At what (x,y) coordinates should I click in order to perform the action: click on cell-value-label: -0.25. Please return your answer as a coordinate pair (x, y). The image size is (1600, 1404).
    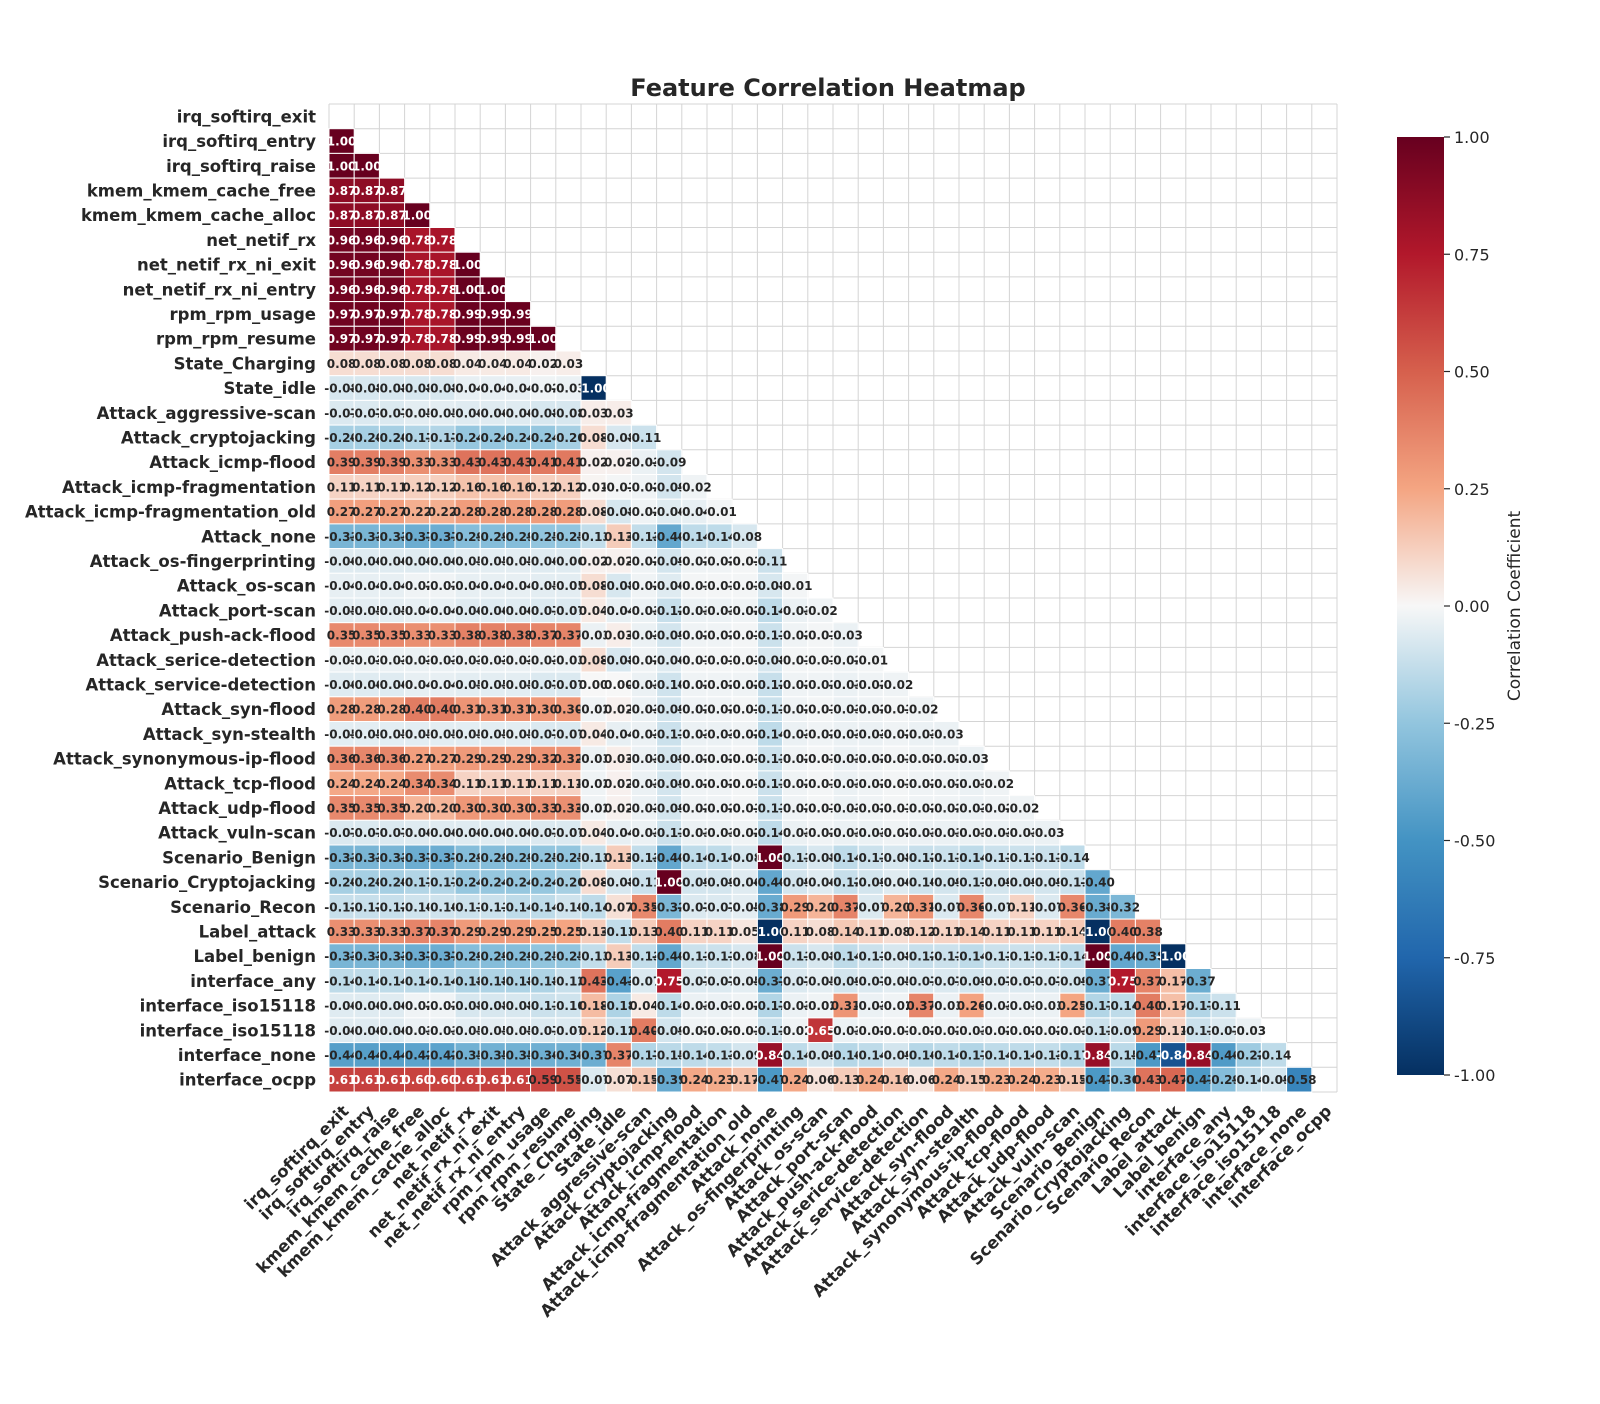
    Looking at the image, I should click on (543, 537).